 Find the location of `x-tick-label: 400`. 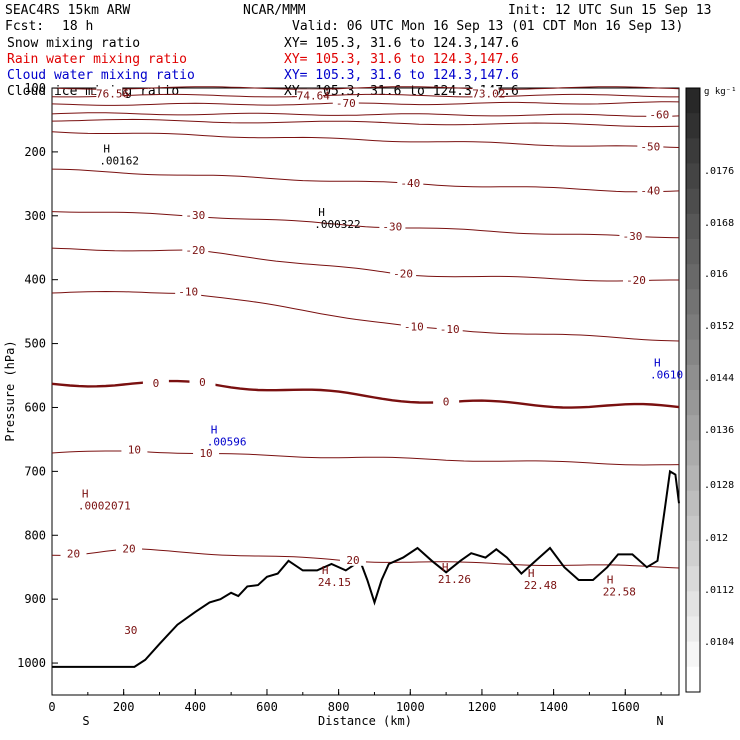

x-tick-label: 400 is located at coordinates (195, 707).